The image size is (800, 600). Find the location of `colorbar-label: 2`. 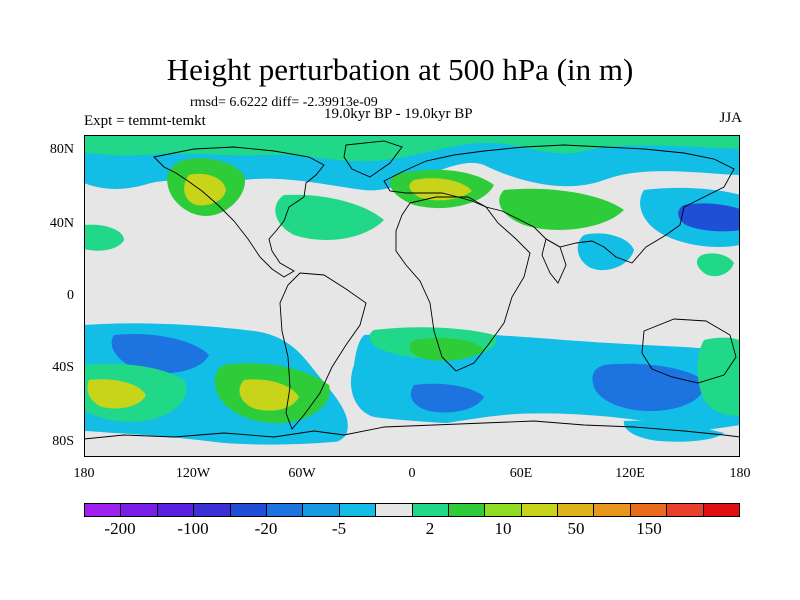

colorbar-label: 2 is located at coordinates (430, 528).